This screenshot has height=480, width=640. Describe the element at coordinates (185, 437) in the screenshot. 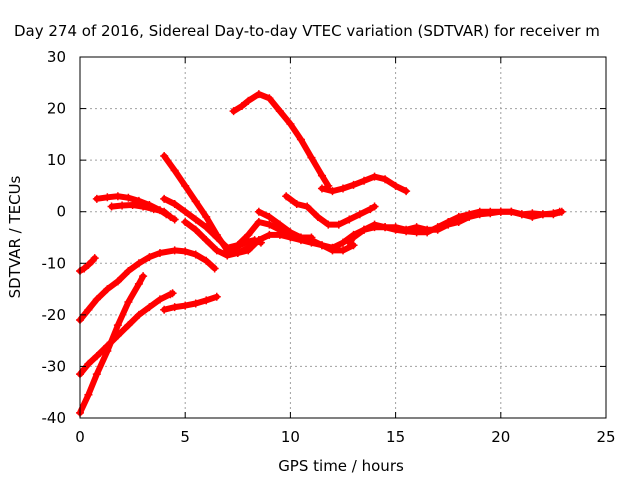

I see `x-tick-label: 5` at that location.